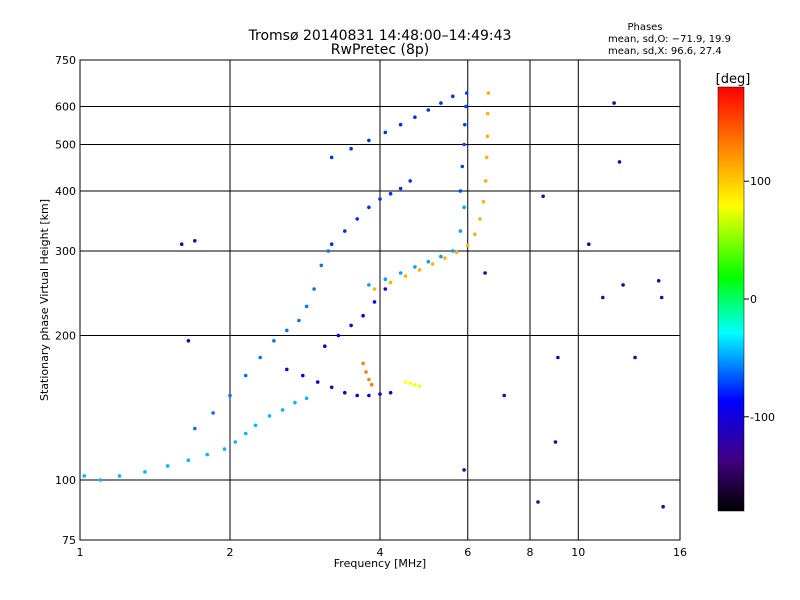  I want to click on colorbar, so click(731, 299).